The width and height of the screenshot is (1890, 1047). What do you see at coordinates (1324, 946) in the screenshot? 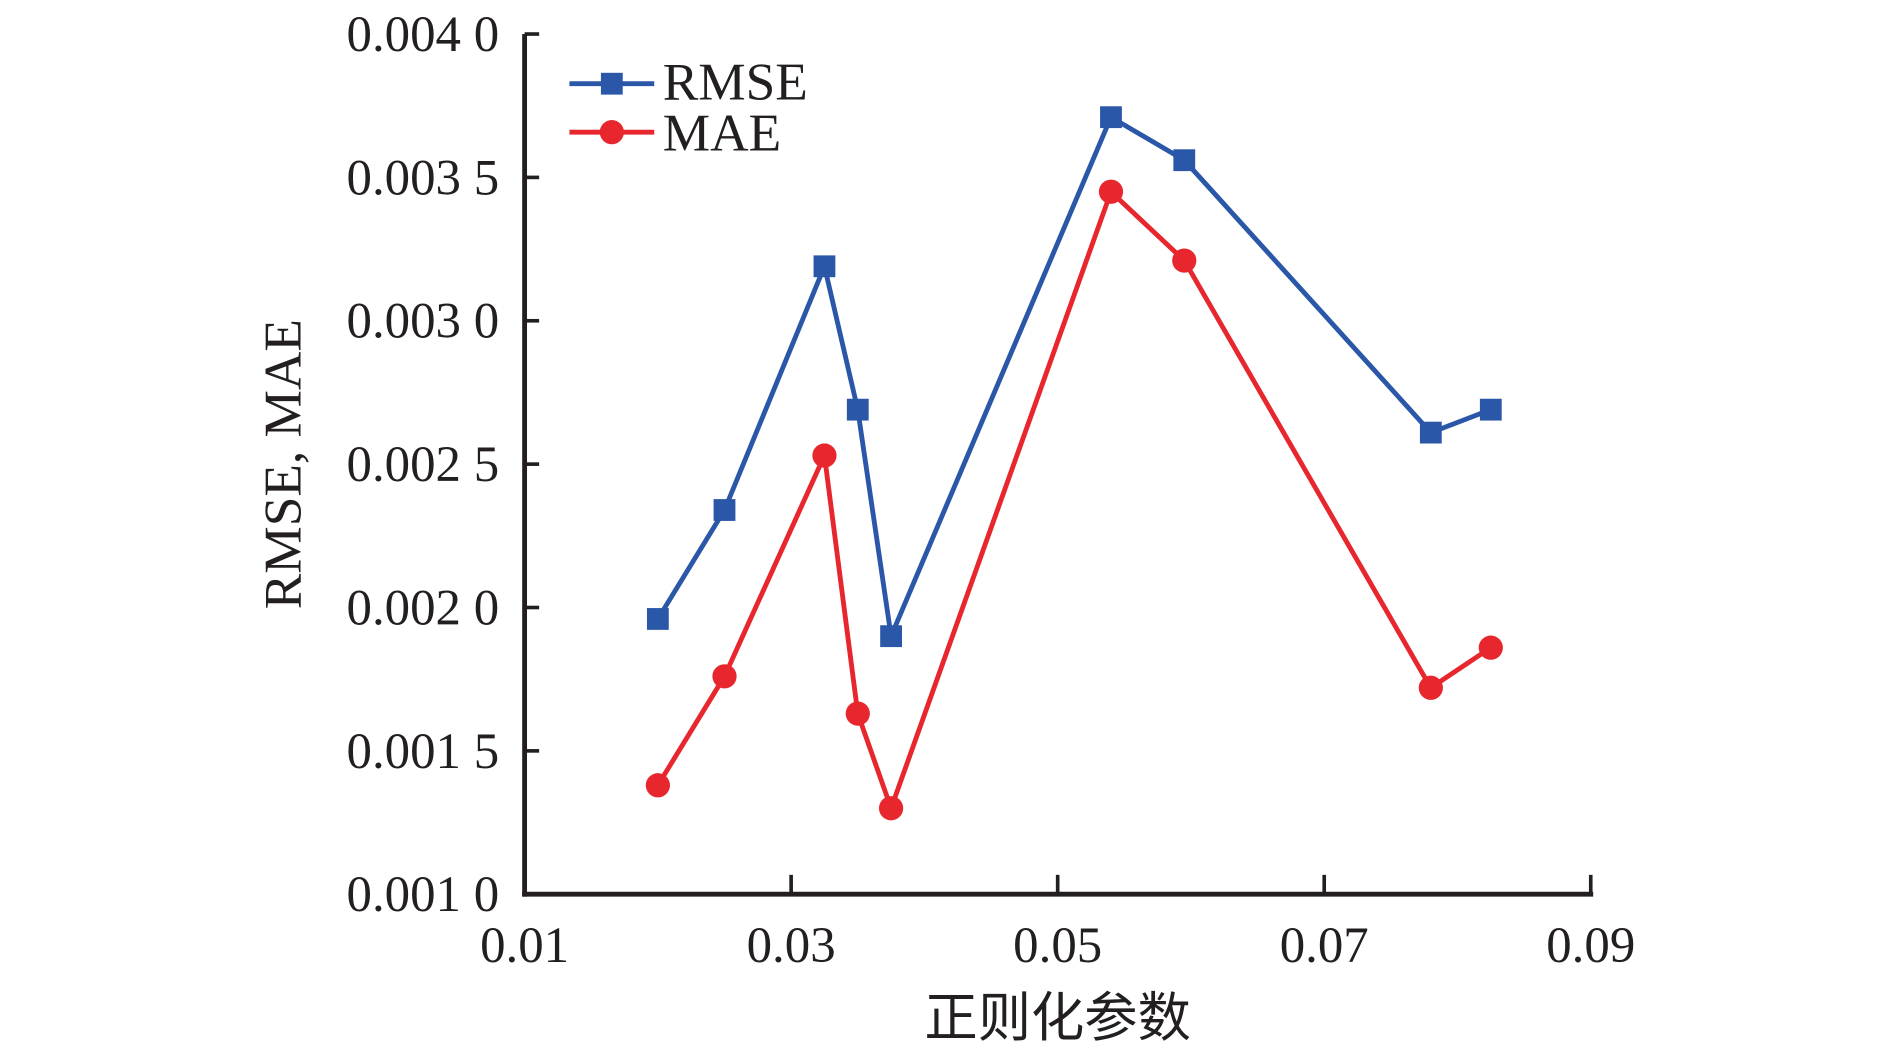
I see `x-tick-label: 0.07` at bounding box center [1324, 946].